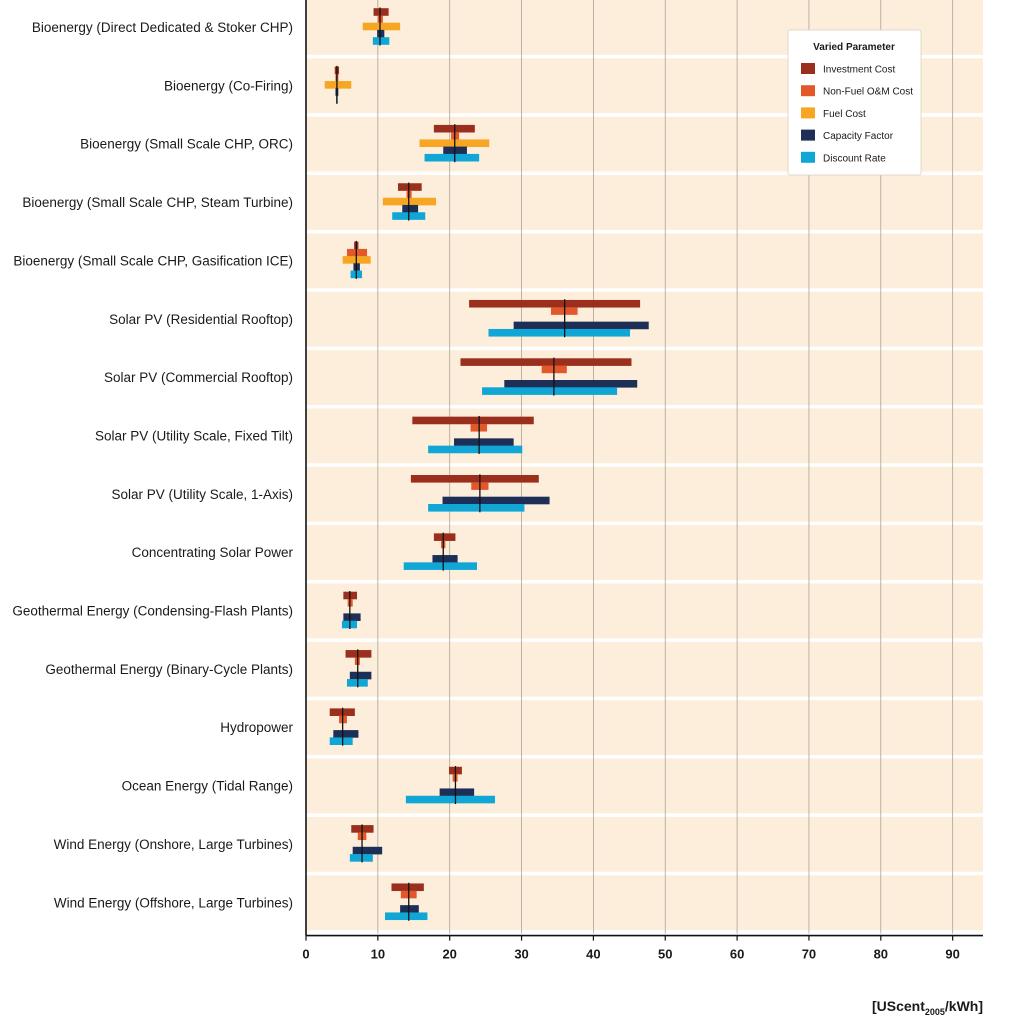 The image size is (1011, 1024). What do you see at coordinates (186, 144) in the screenshot?
I see `category-label: Bioenergy (Small Scale CHP, ORC)` at bounding box center [186, 144].